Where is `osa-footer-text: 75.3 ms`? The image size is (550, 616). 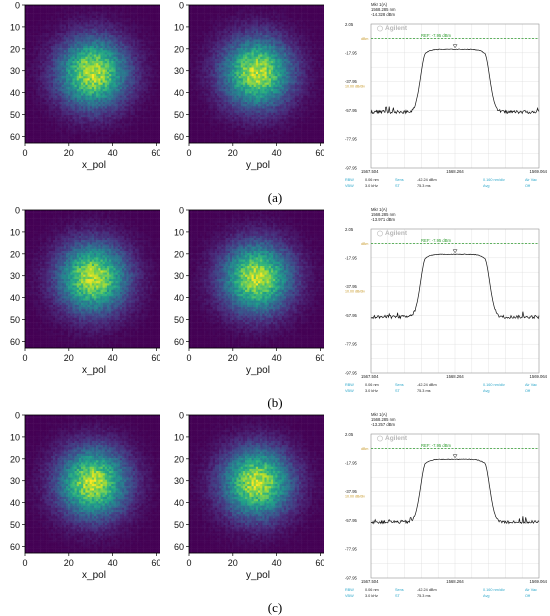 osa-footer-text: 75.3 ms is located at coordinates (424, 186).